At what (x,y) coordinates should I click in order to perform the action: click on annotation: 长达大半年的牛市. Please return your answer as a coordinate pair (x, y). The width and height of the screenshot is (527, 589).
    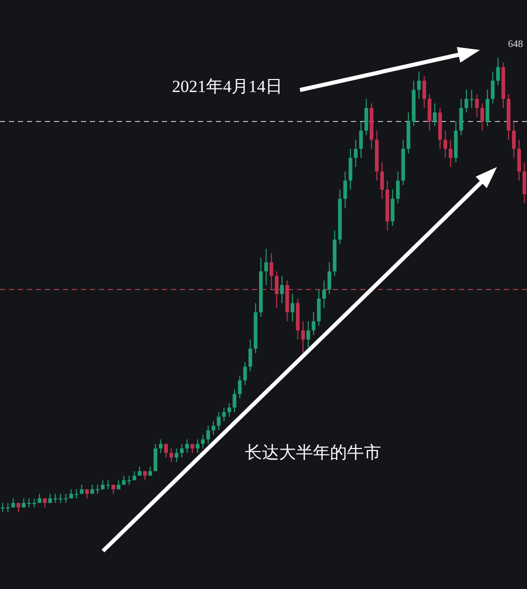
    Looking at the image, I should click on (313, 452).